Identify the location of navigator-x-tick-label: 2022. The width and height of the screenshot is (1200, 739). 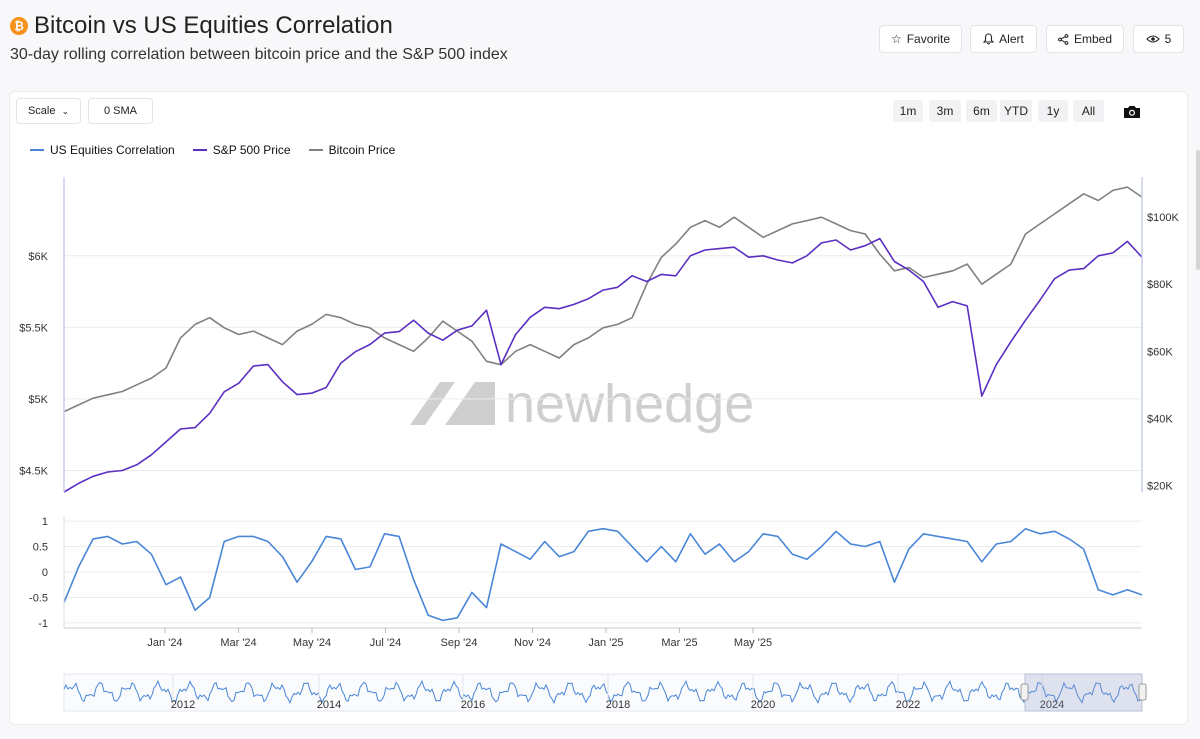
(908, 705).